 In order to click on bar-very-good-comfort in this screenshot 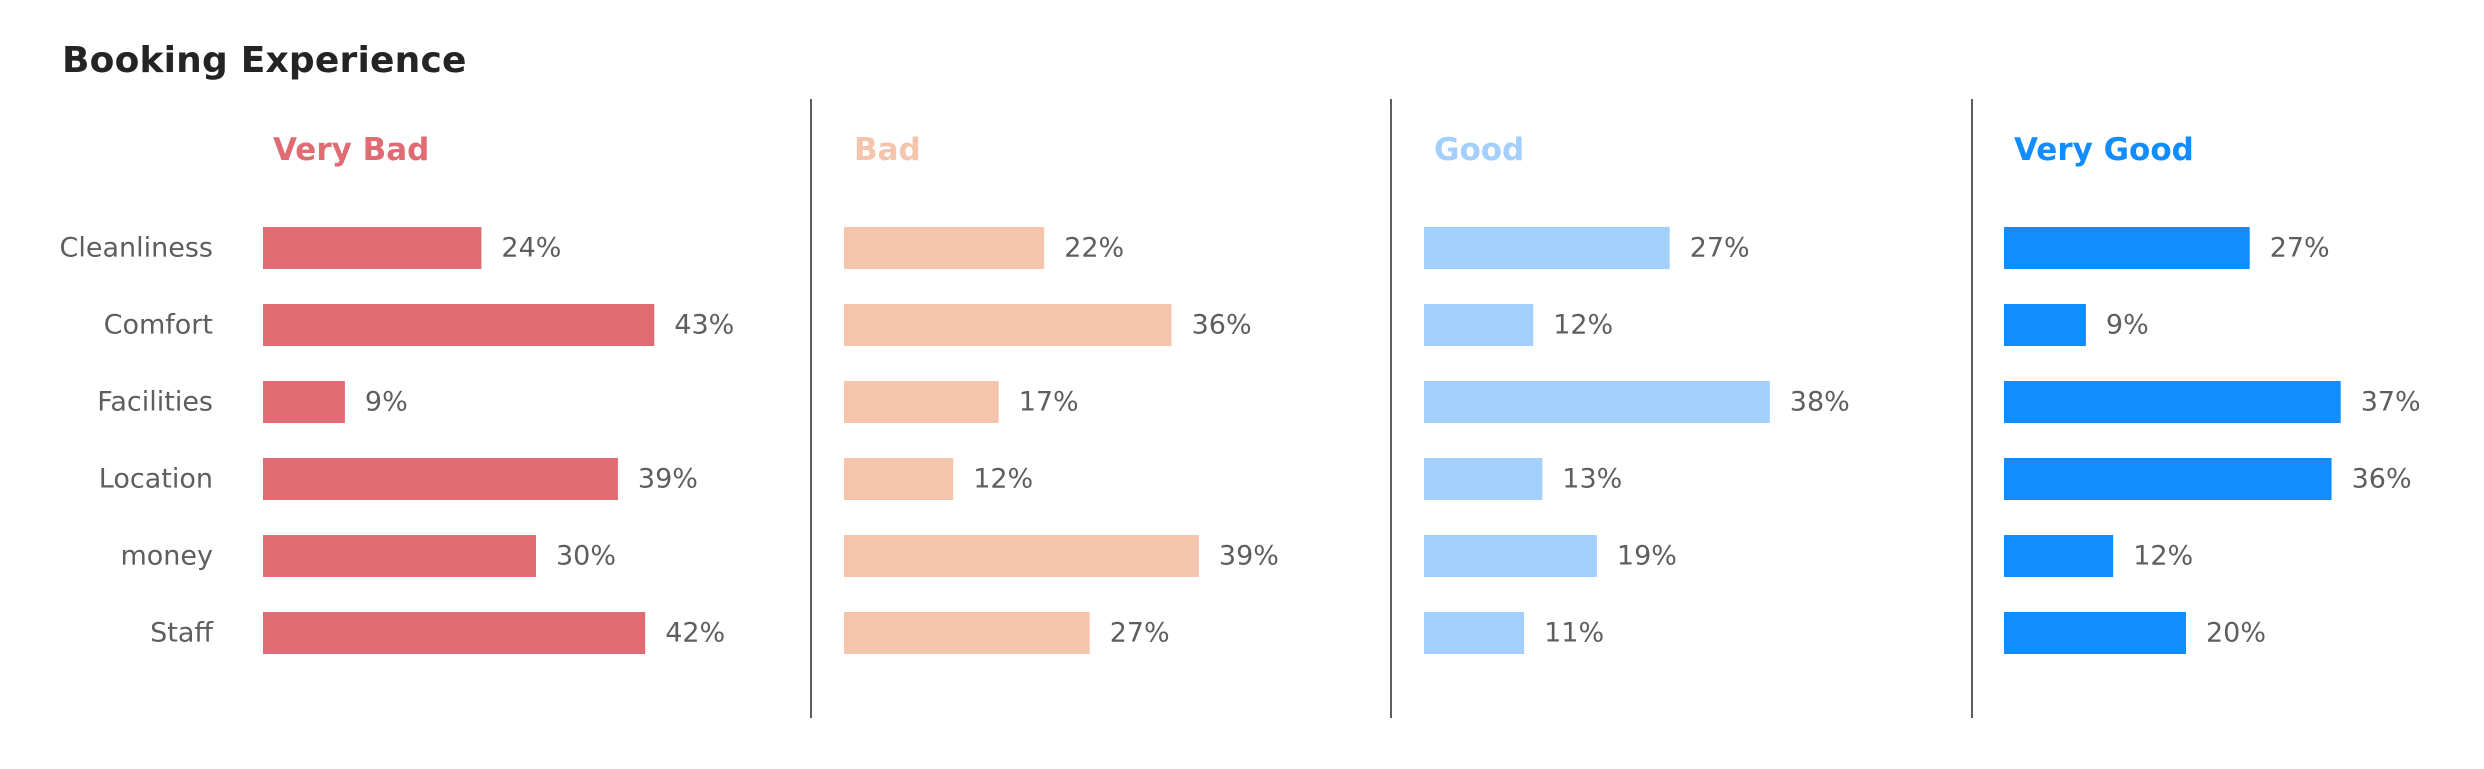, I will do `click(2045, 325)`.